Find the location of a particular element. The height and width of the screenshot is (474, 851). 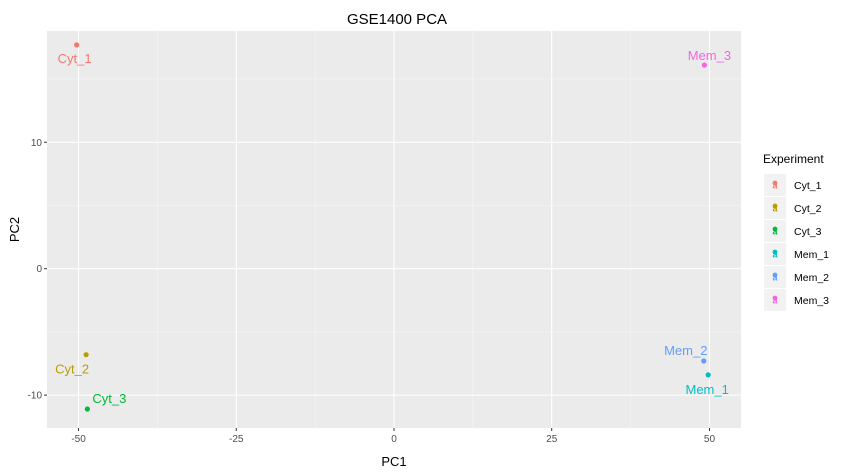

x-tick-label: 25 is located at coordinates (552, 439).